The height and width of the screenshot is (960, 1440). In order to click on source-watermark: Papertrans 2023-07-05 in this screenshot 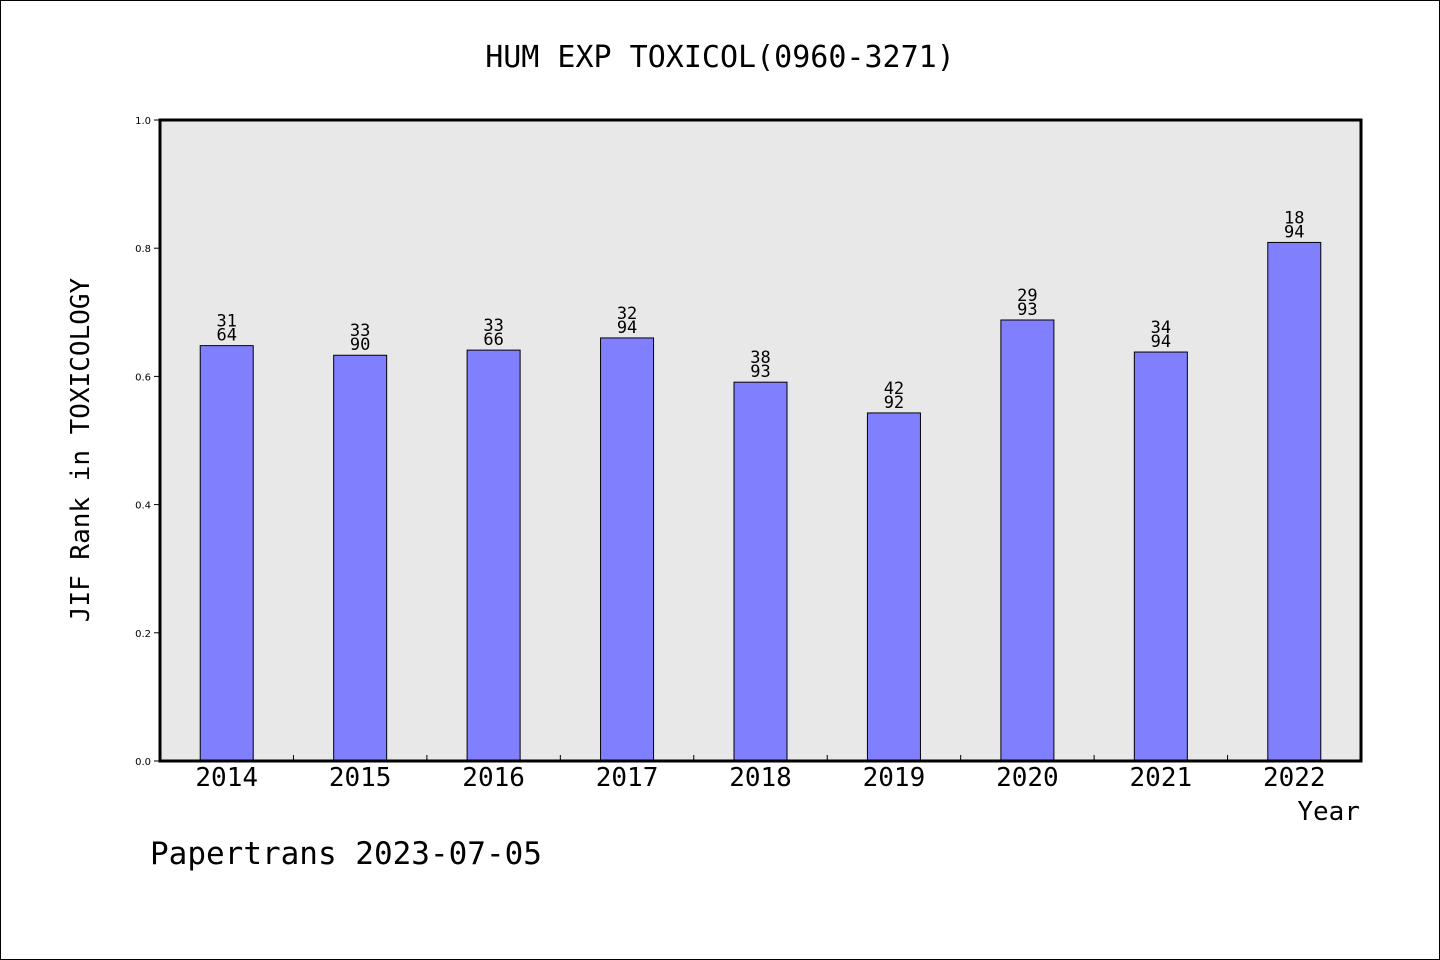, I will do `click(346, 854)`.